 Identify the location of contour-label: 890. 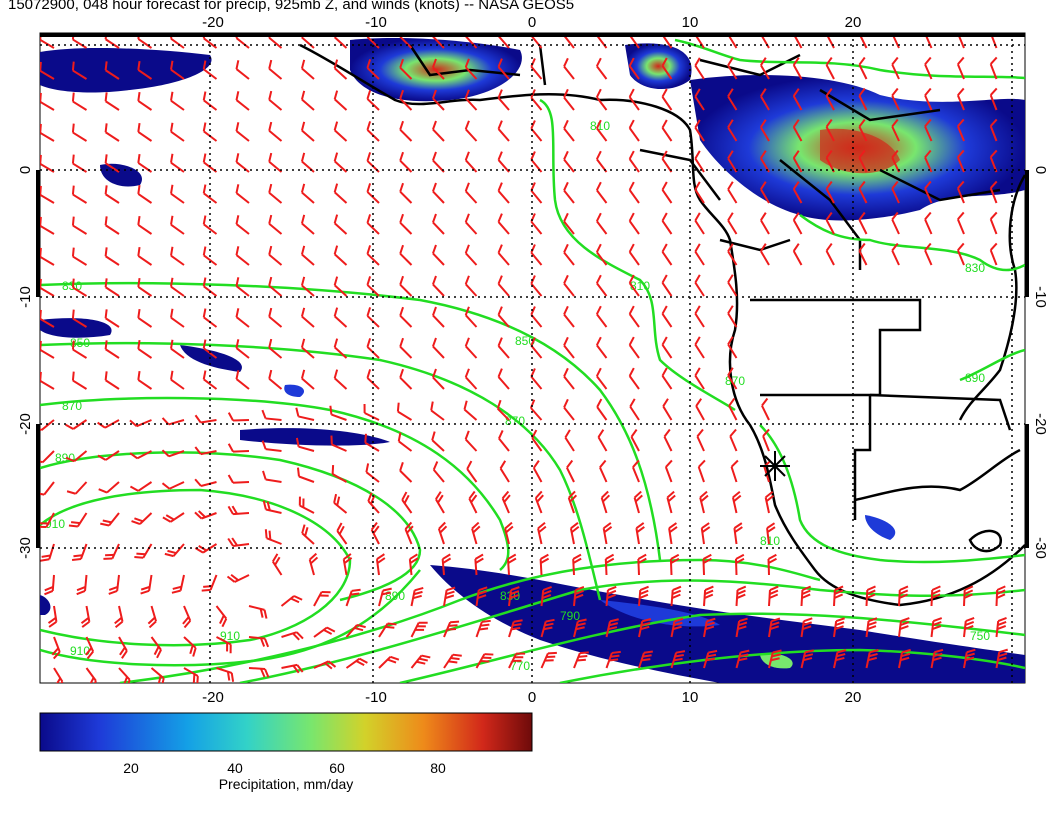
(395, 596).